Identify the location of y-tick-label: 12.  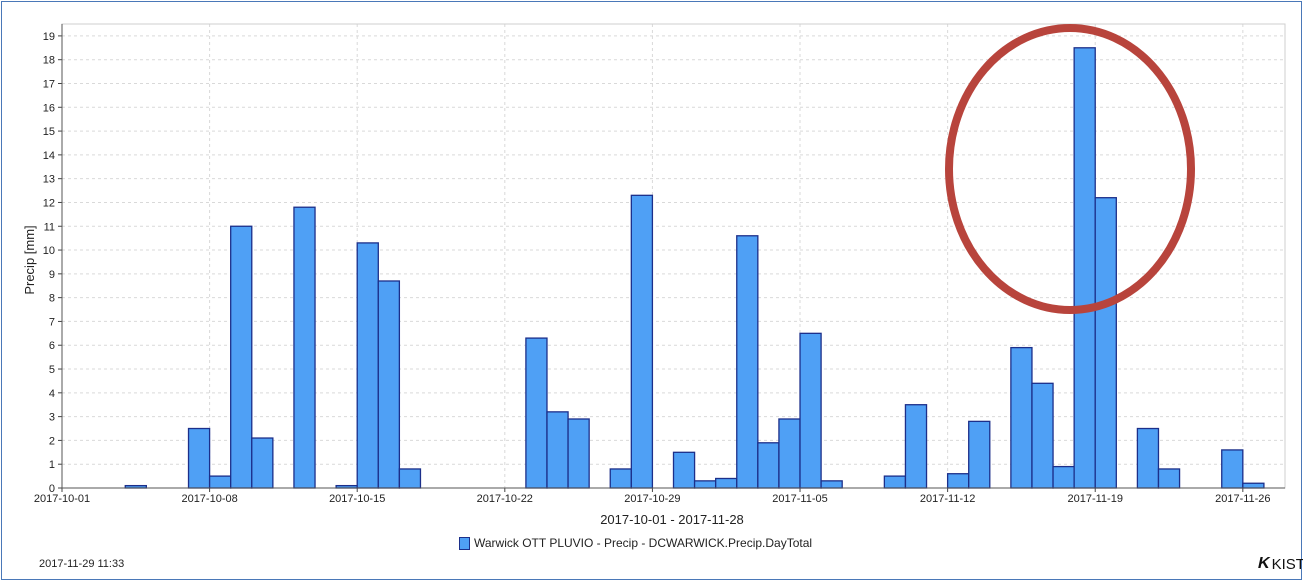
(49, 203).